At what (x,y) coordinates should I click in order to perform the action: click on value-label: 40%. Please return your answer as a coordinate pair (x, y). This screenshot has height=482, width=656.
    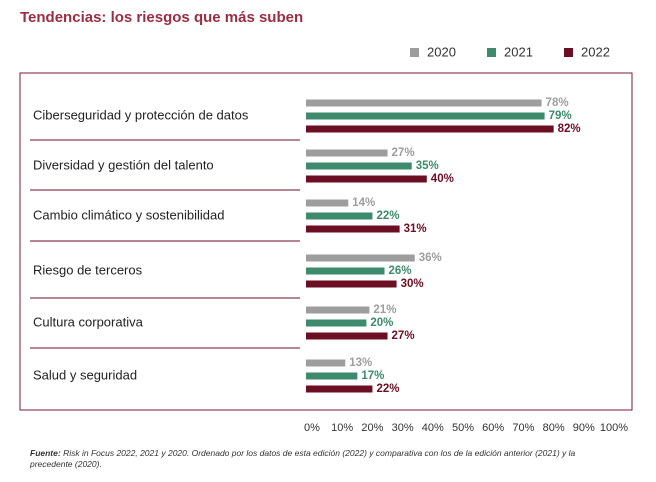
    Looking at the image, I should click on (442, 179).